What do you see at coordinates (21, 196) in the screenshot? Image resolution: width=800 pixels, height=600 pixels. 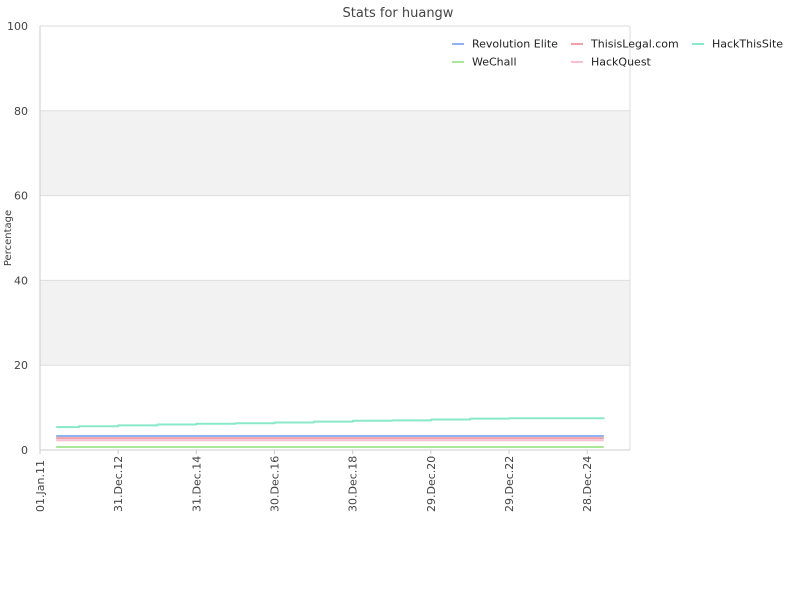 I see `y-tick-label: 60` at bounding box center [21, 196].